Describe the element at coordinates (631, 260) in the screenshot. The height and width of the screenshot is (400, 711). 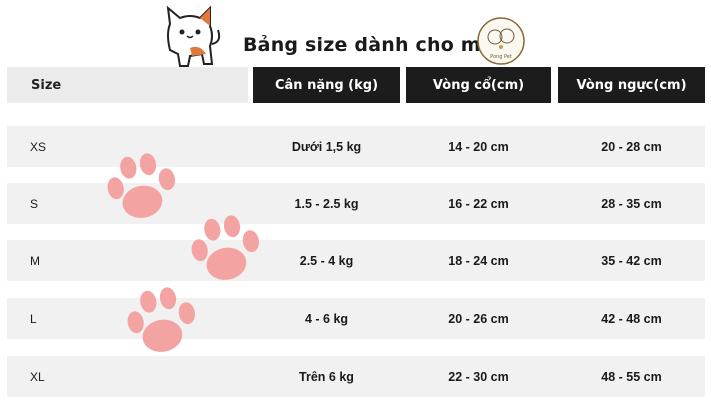
I see `chest-cell: 35 - 42 cm` at that location.